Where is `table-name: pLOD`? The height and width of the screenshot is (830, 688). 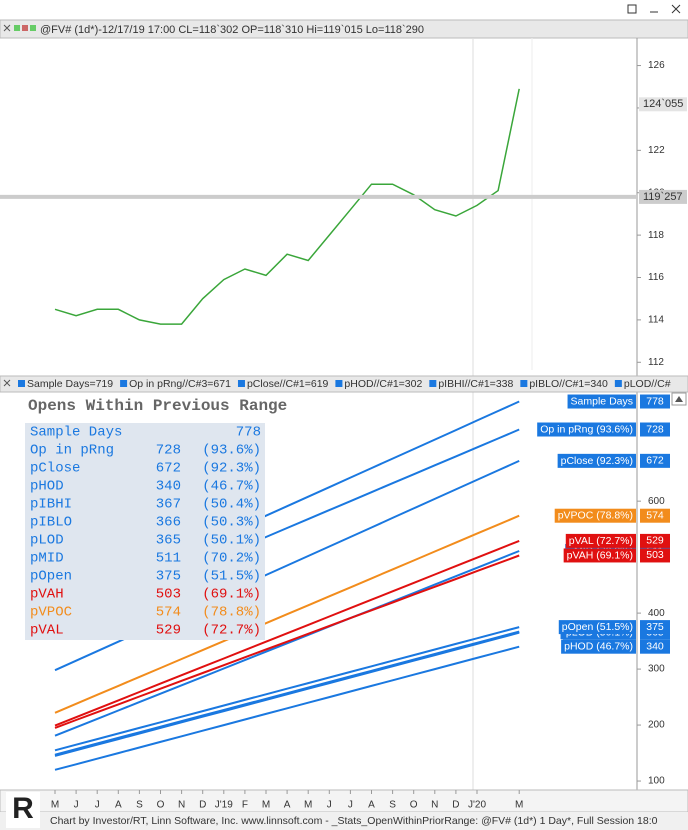 table-name: pLOD is located at coordinates (47, 541).